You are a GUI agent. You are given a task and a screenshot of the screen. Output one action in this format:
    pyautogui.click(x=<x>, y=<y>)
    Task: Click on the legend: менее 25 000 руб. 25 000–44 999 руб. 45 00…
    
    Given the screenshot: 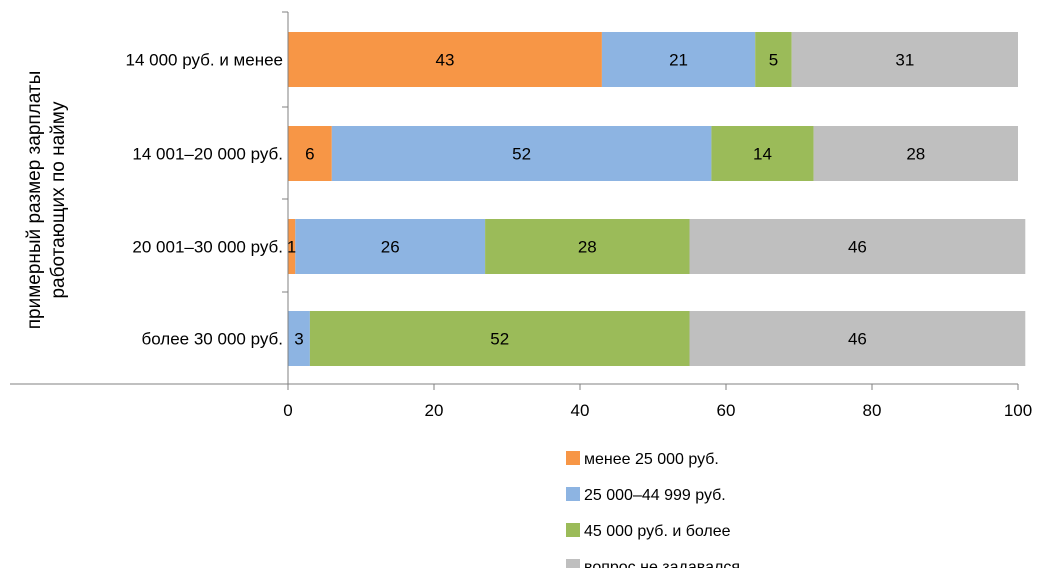 What is the action you would take?
    pyautogui.click(x=653, y=509)
    